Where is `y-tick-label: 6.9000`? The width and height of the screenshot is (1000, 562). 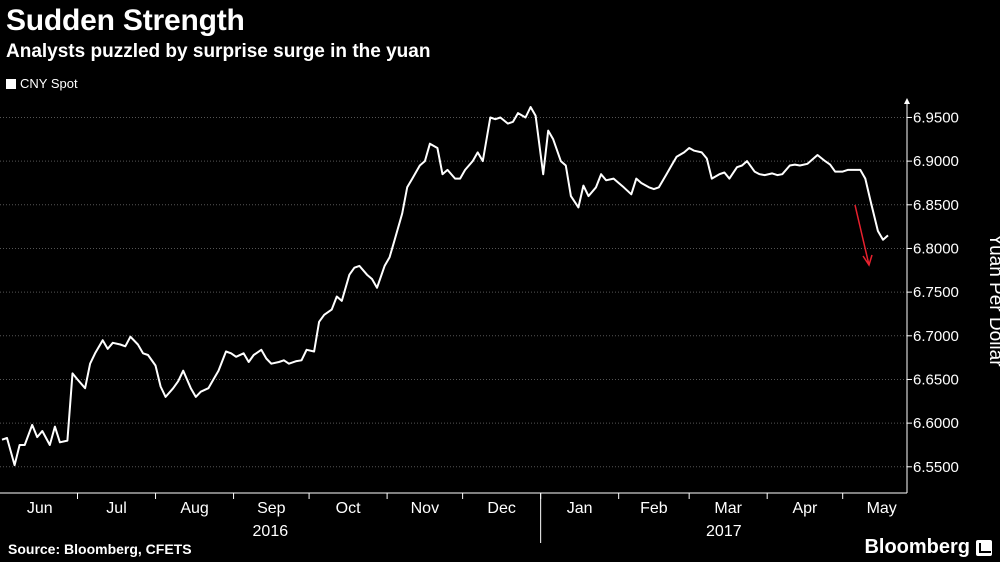 y-tick-label: 6.9000 is located at coordinates (936, 161).